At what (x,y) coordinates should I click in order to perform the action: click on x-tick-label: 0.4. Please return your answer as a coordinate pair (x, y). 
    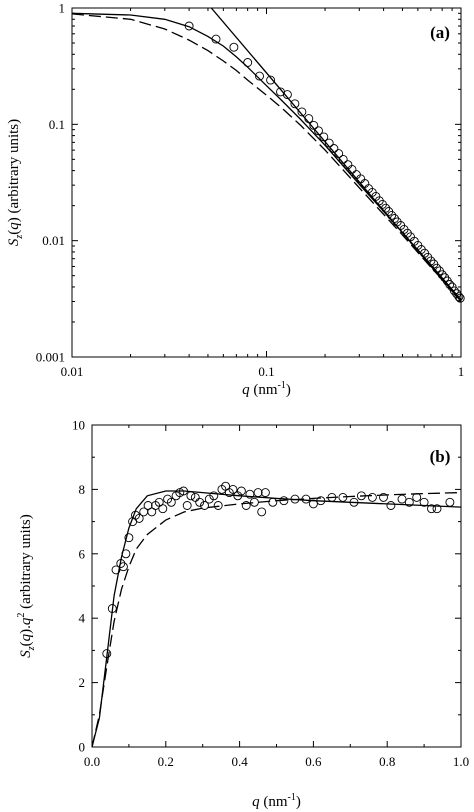
    Looking at the image, I should click on (239, 761).